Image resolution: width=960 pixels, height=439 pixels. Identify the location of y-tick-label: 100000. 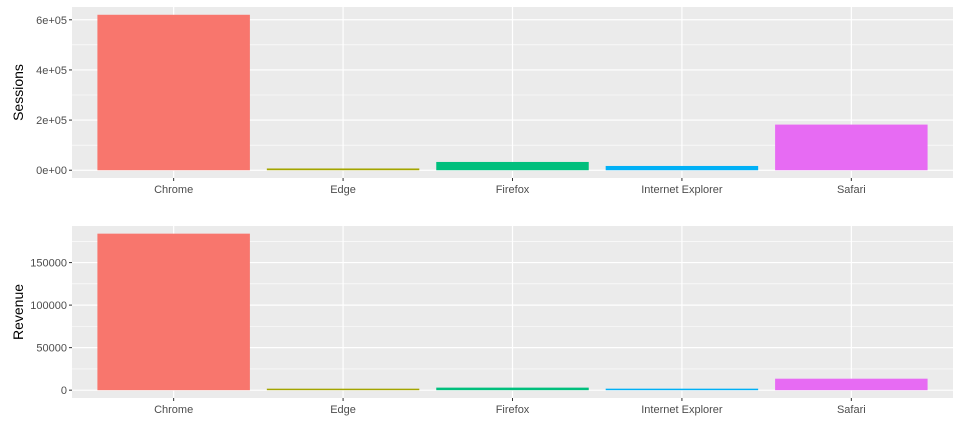
(48, 306).